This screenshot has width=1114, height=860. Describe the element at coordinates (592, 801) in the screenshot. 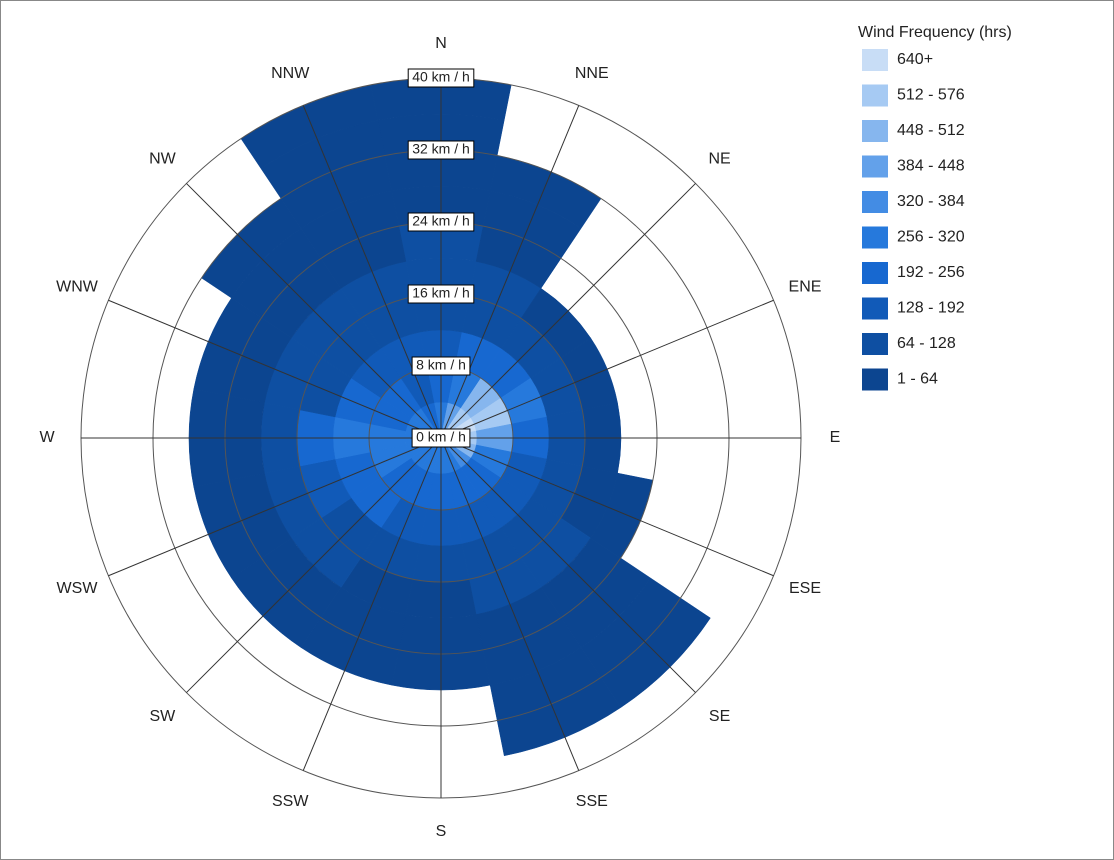

I see `direction-label: SSE` at that location.